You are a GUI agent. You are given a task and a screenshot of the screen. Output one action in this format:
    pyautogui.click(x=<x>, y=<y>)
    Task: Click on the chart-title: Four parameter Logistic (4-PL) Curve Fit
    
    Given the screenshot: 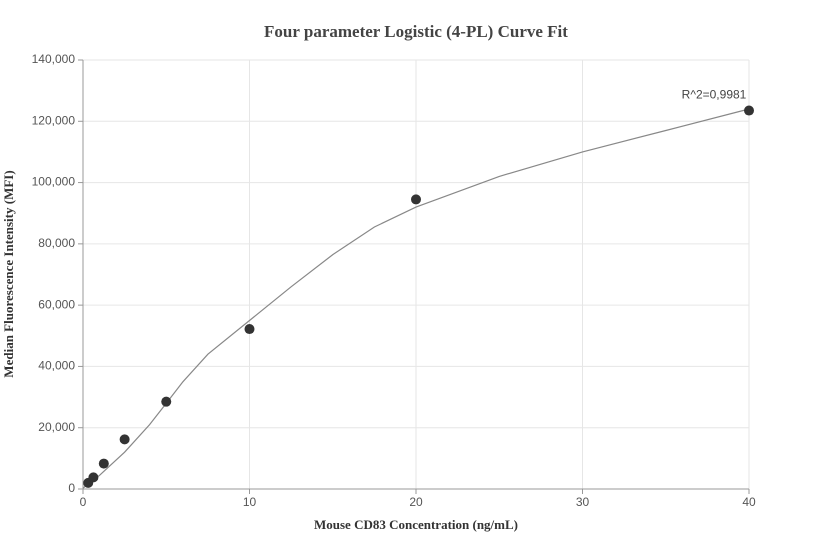 What is the action you would take?
    pyautogui.click(x=416, y=31)
    